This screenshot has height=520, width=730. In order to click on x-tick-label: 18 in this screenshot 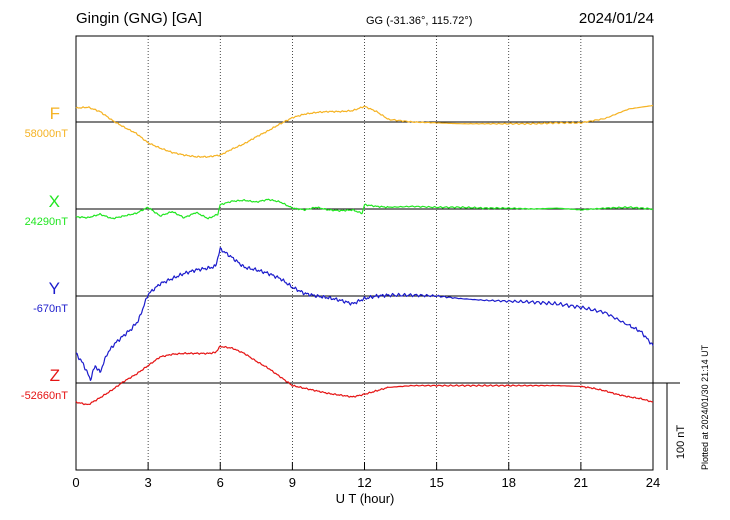, I will do `click(509, 482)`.